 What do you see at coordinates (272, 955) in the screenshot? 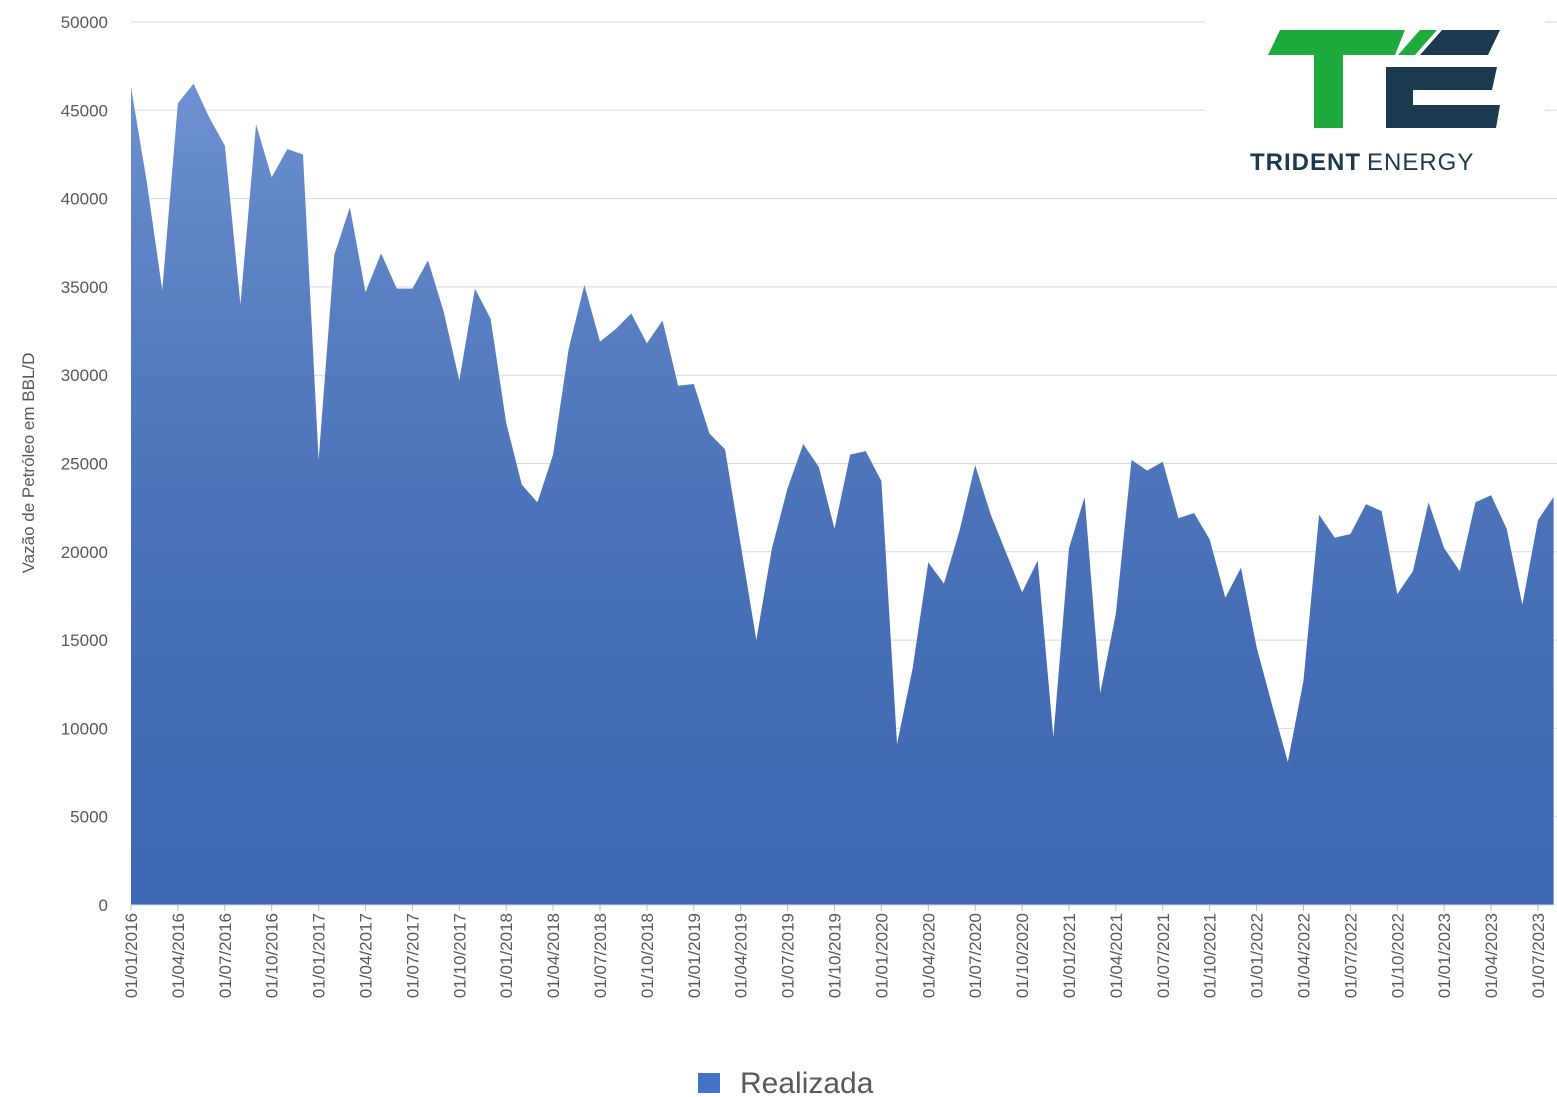
I see `x-tick-label: 01/10/2016` at bounding box center [272, 955].